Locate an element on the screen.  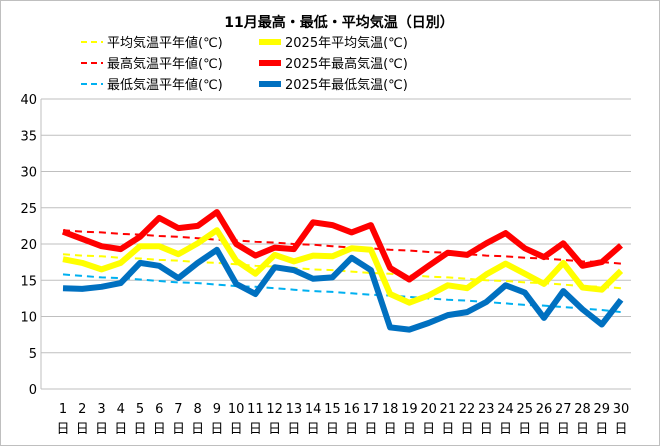
x-tick-label: 18 is located at coordinates (390, 409).